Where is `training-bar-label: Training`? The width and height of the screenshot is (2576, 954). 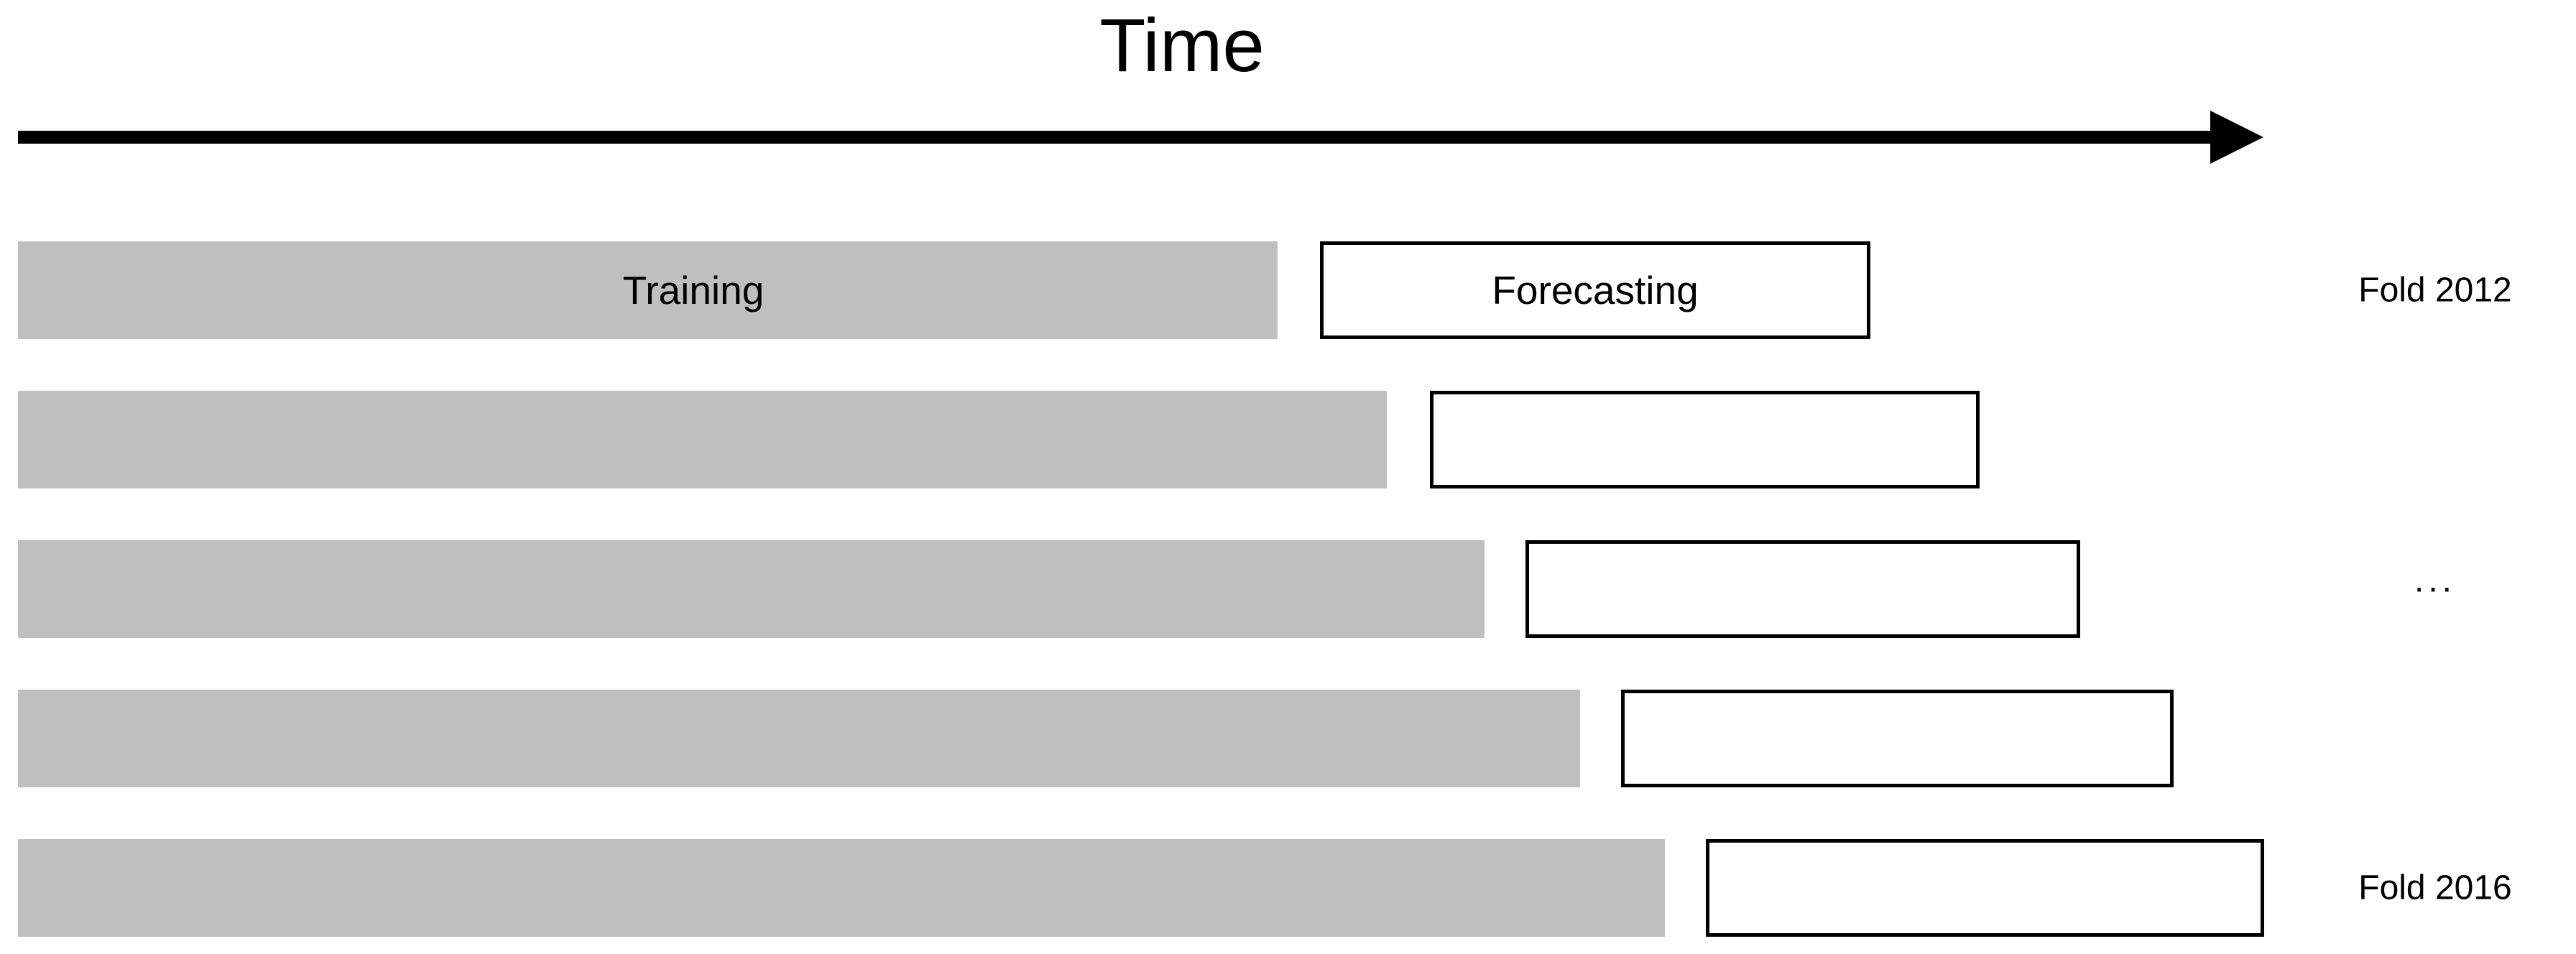
training-bar-label: Training is located at coordinates (694, 290).